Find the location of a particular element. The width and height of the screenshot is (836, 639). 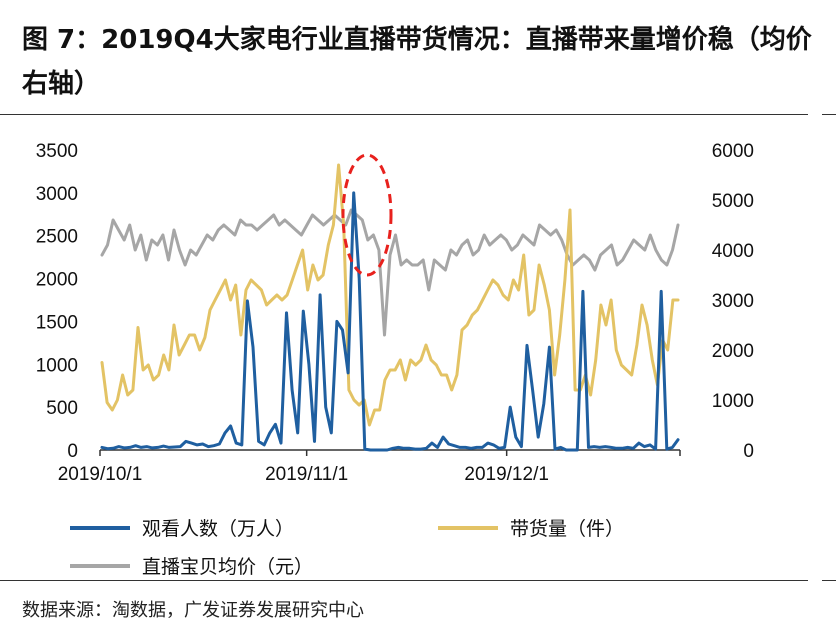

y-right-tick-label: 5000 is located at coordinates (733, 201).